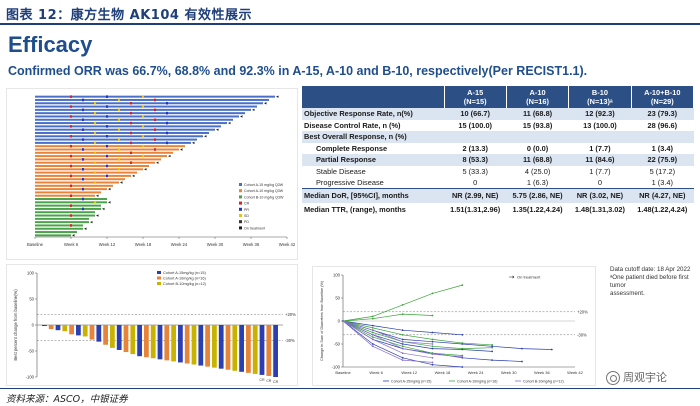 This screenshot has width=700, height=406. I want to click on legend-label: On treatment, so click(254, 228).